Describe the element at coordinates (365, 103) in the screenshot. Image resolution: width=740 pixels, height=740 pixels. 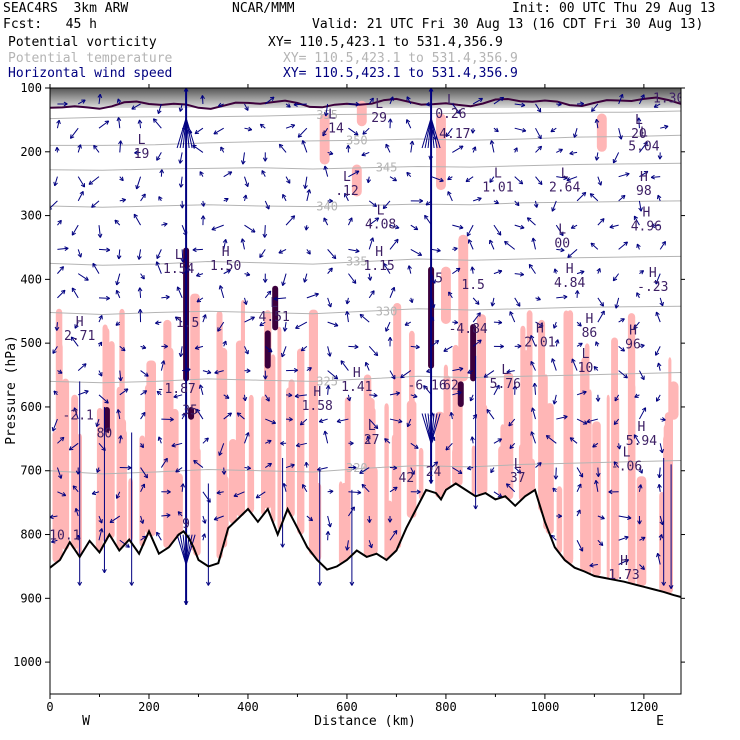
I see `tropopause-pv-contour` at that location.